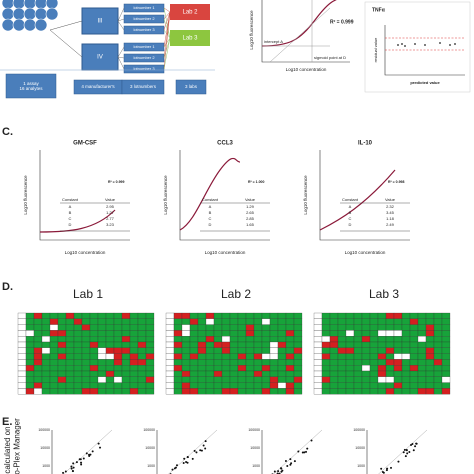  I want to click on table-cell: 2.65, so click(250, 212).